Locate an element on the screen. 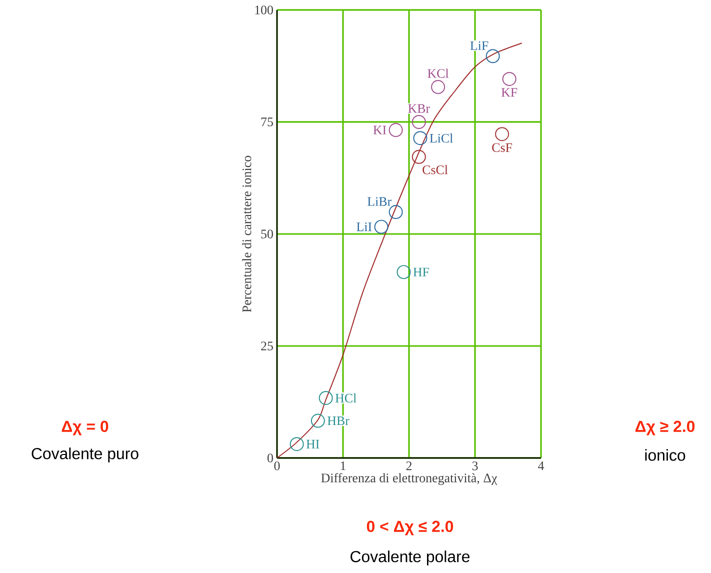 This screenshot has height=573, width=711. y-axis-title: Percentuale di carattere ionico is located at coordinates (247, 234).